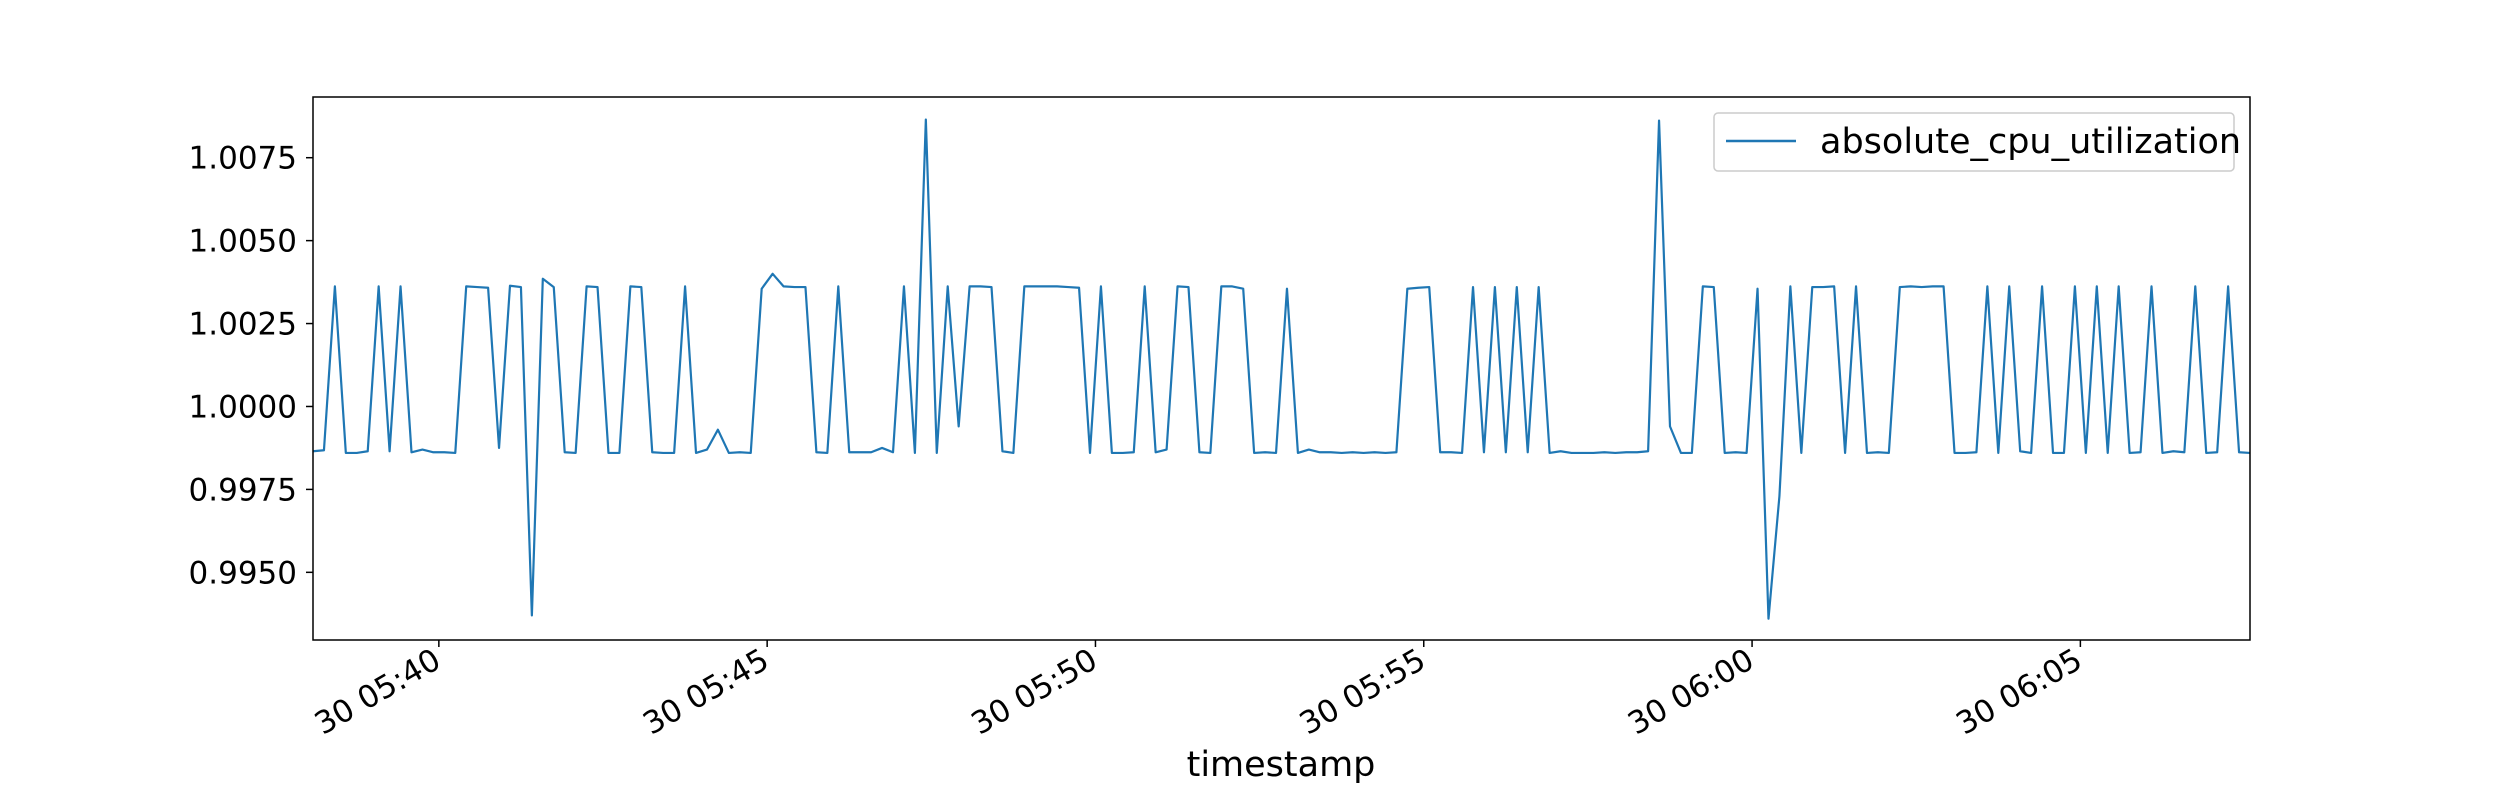 The image size is (2500, 800). What do you see at coordinates (1281, 765) in the screenshot?
I see `x-axis-title: timestamp` at bounding box center [1281, 765].